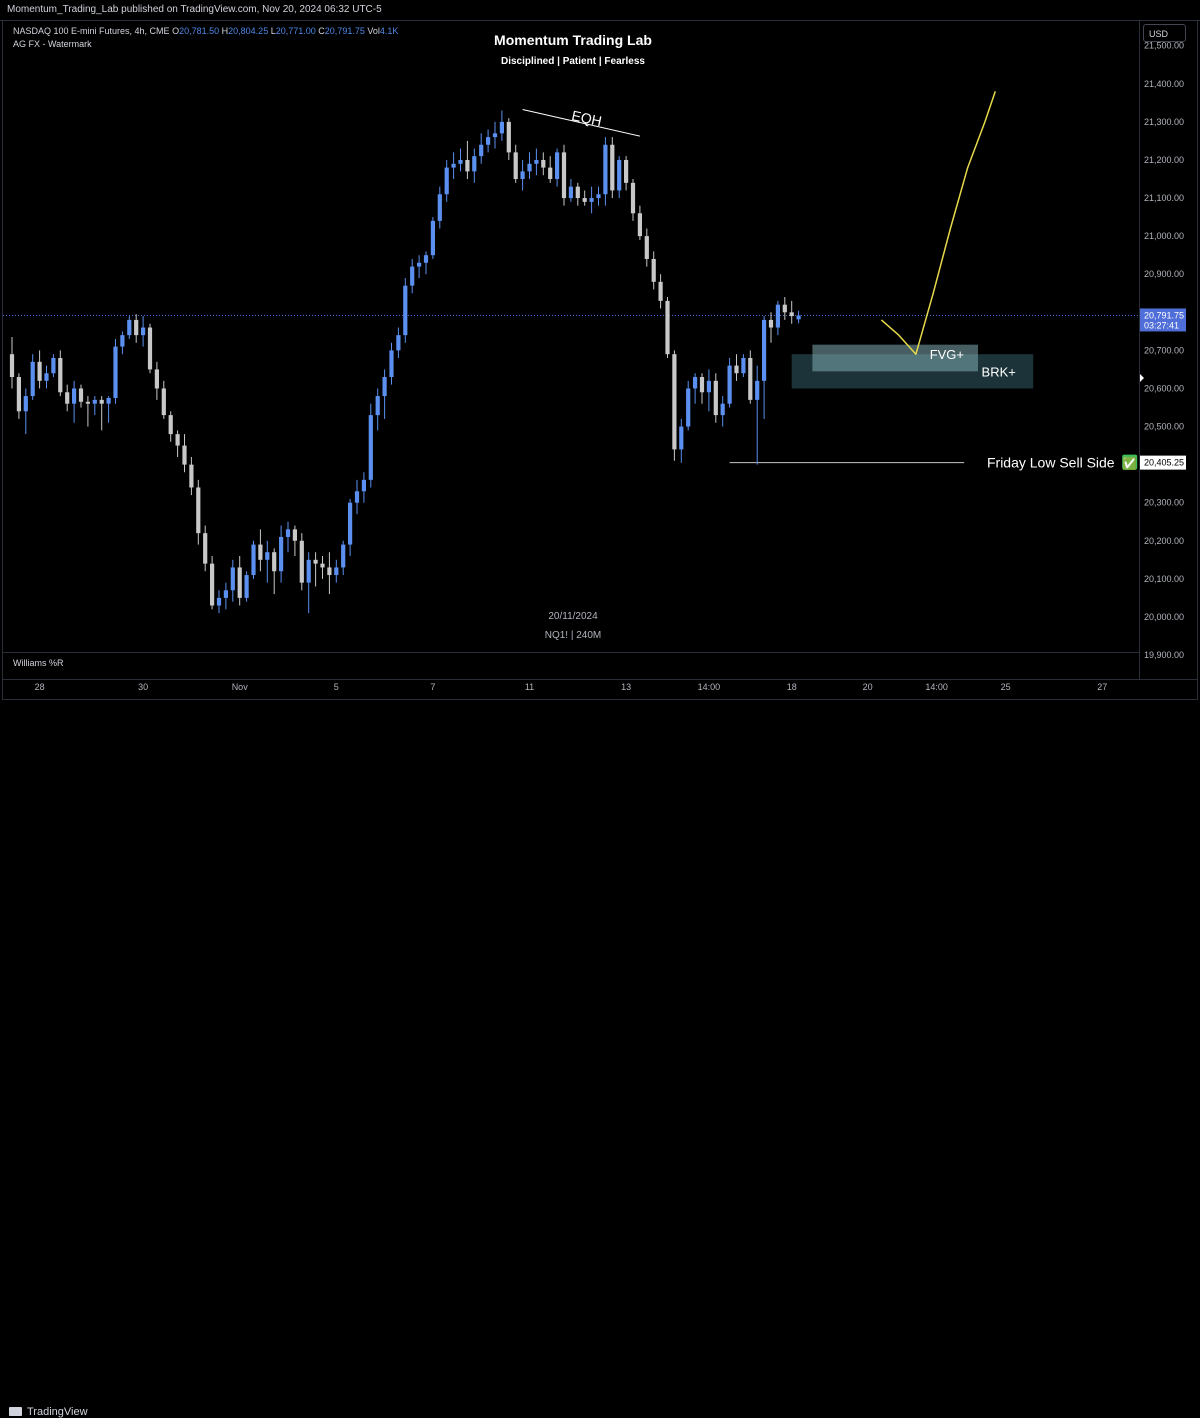 Image resolution: width=1200 pixels, height=1418 pixels. I want to click on fvg-label: FVG+, so click(947, 354).